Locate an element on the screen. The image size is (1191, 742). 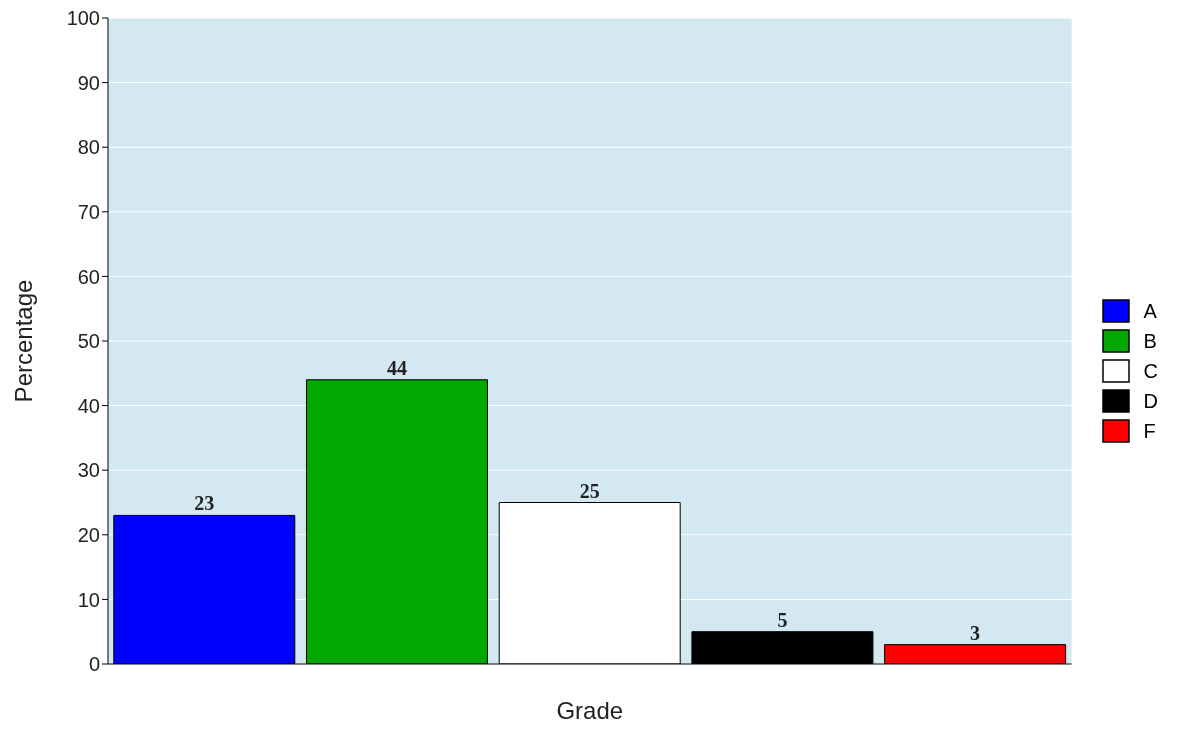
y-tick-label: 90 is located at coordinates (88, 82).